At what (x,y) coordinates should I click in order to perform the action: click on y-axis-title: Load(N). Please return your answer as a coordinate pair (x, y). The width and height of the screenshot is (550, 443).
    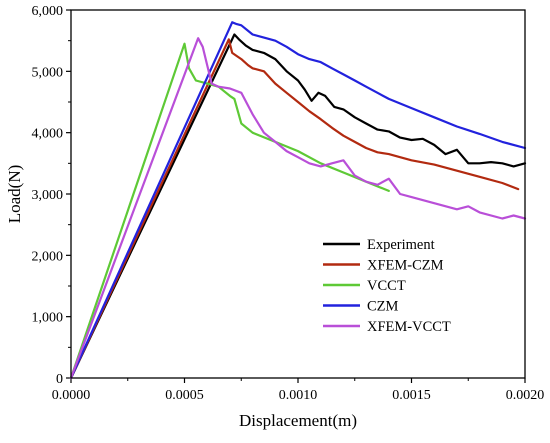
    Looking at the image, I should click on (14, 194).